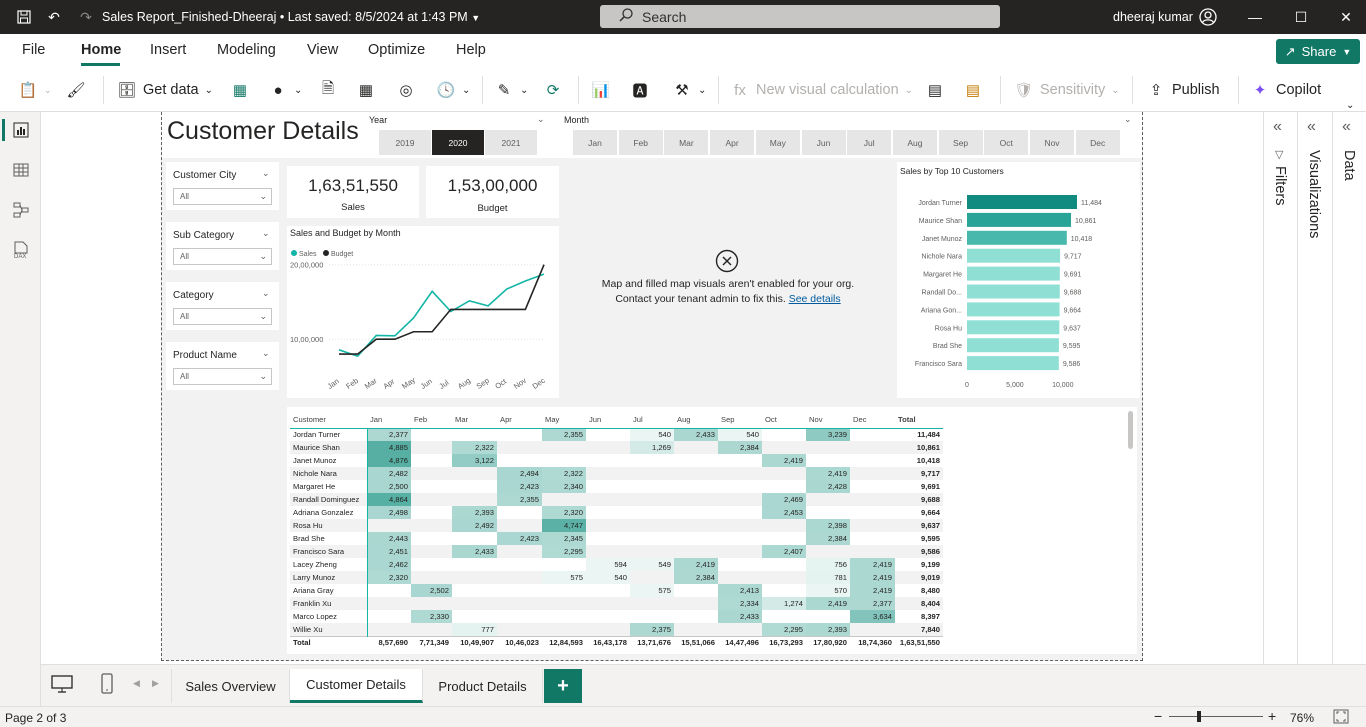 The height and width of the screenshot is (727, 1366). What do you see at coordinates (366, 90) in the screenshot?
I see `enter-data-button: ▦` at bounding box center [366, 90].